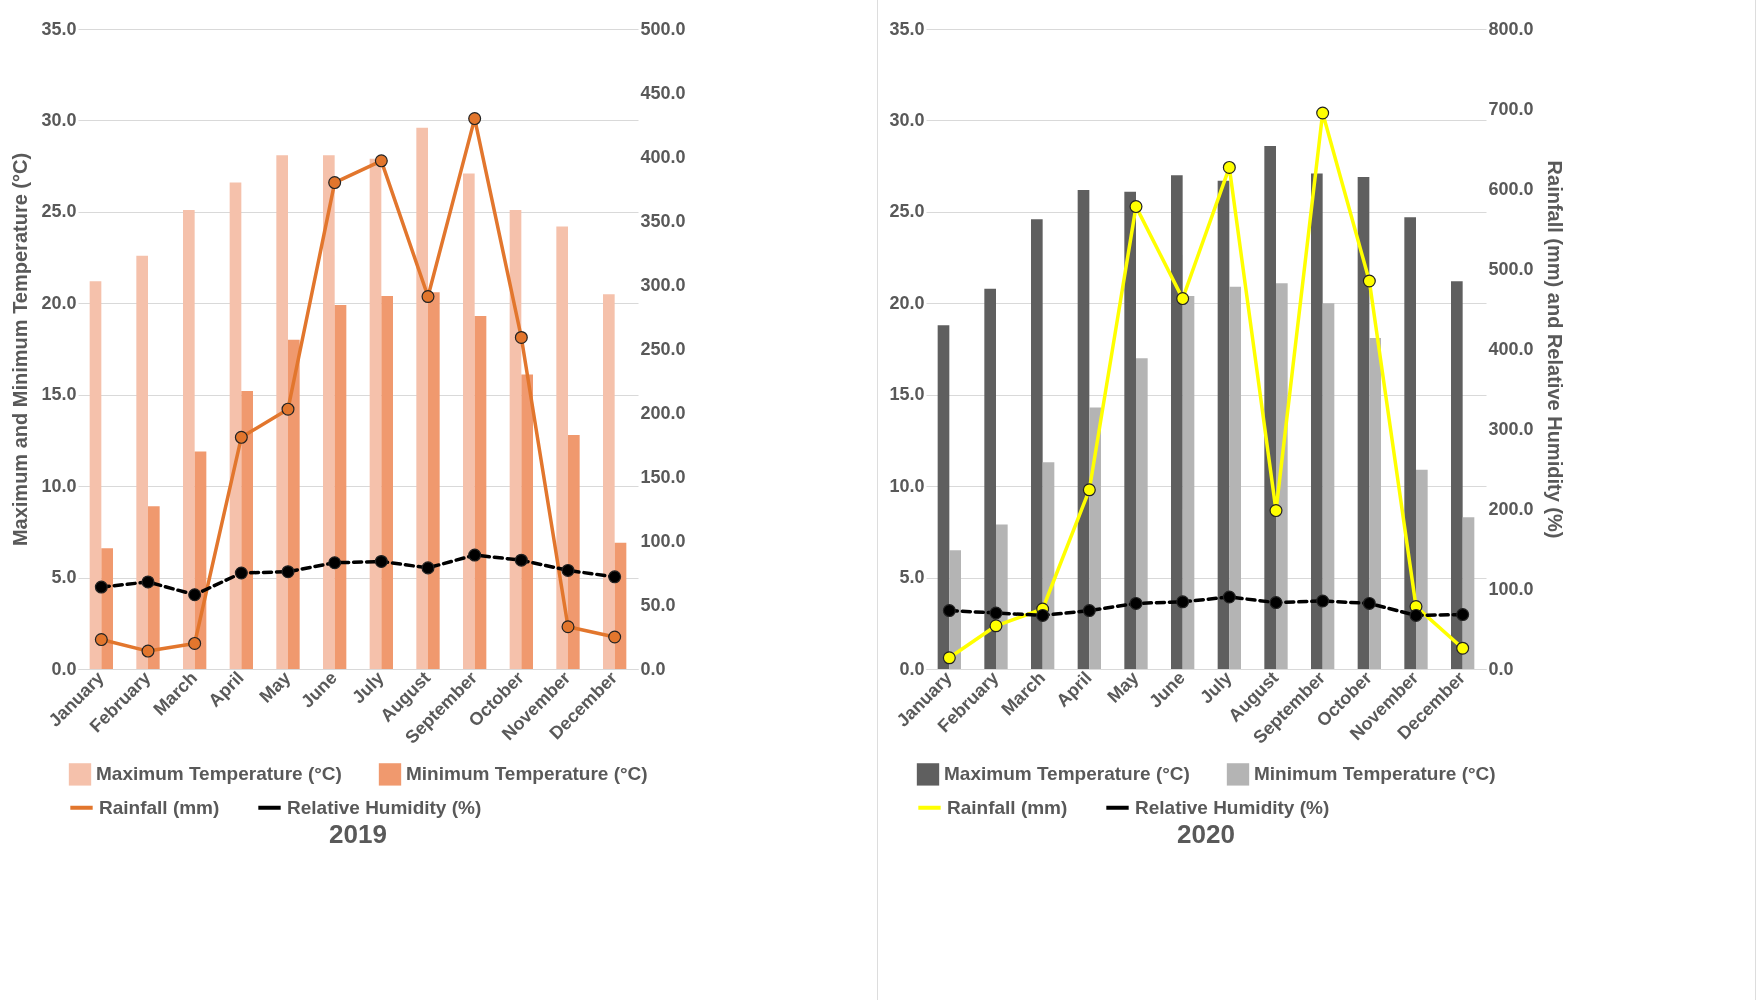 This screenshot has width=1758, height=1008. What do you see at coordinates (663, 92) in the screenshot?
I see `y2-tick-label: 450.0` at bounding box center [663, 92].